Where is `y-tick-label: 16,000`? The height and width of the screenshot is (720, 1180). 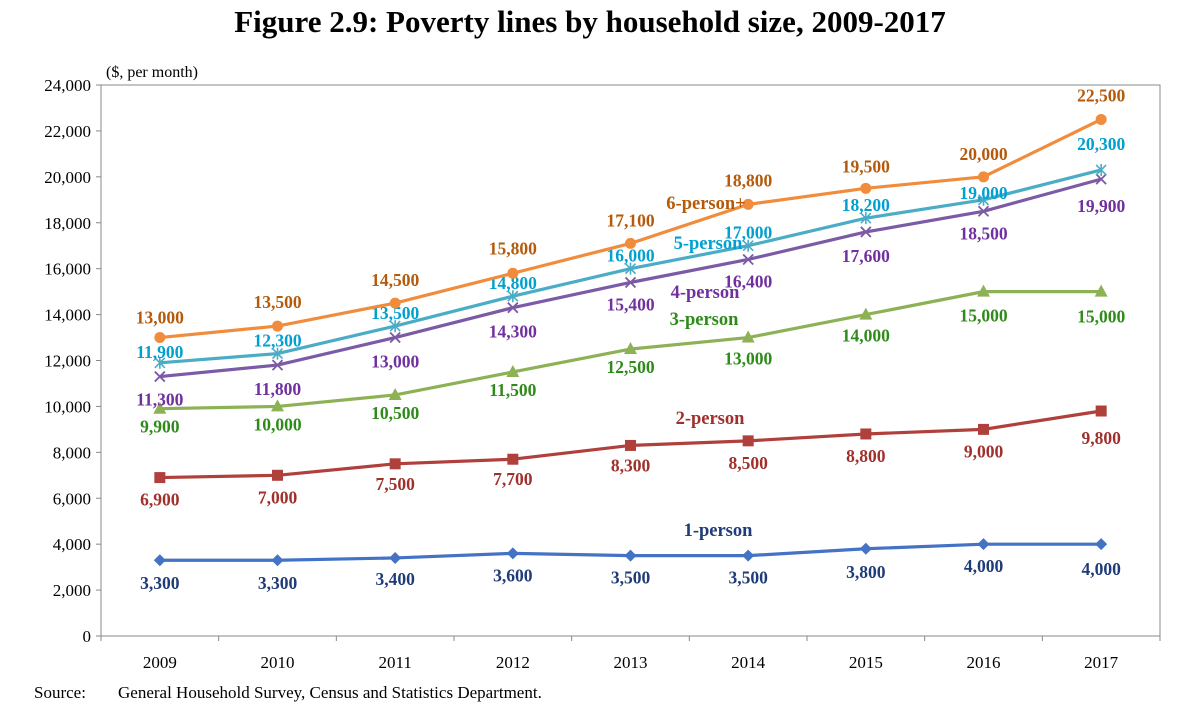 y-tick-label: 16,000 is located at coordinates (67, 269).